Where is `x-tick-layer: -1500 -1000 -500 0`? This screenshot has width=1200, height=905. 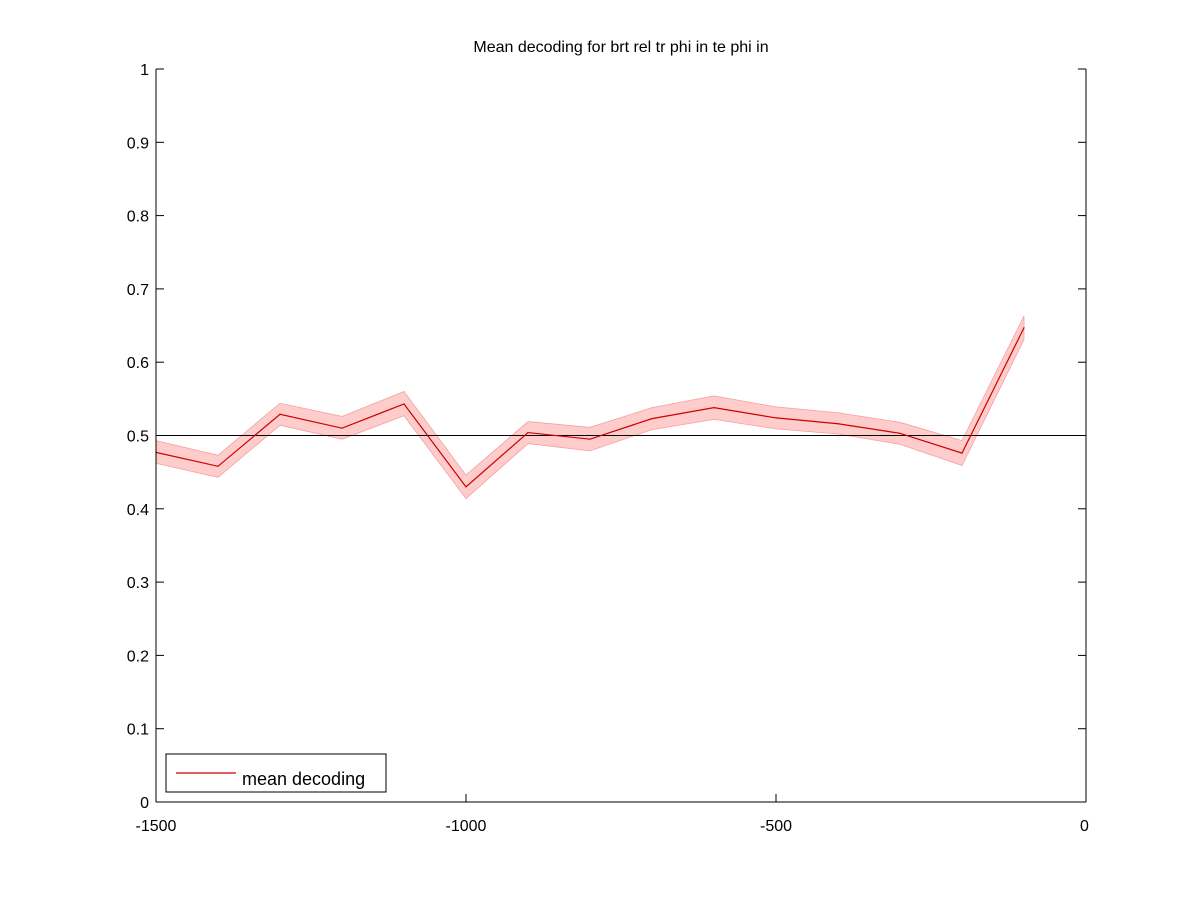
x-tick-layer: -1500 -1000 -500 0 is located at coordinates (612, 814).